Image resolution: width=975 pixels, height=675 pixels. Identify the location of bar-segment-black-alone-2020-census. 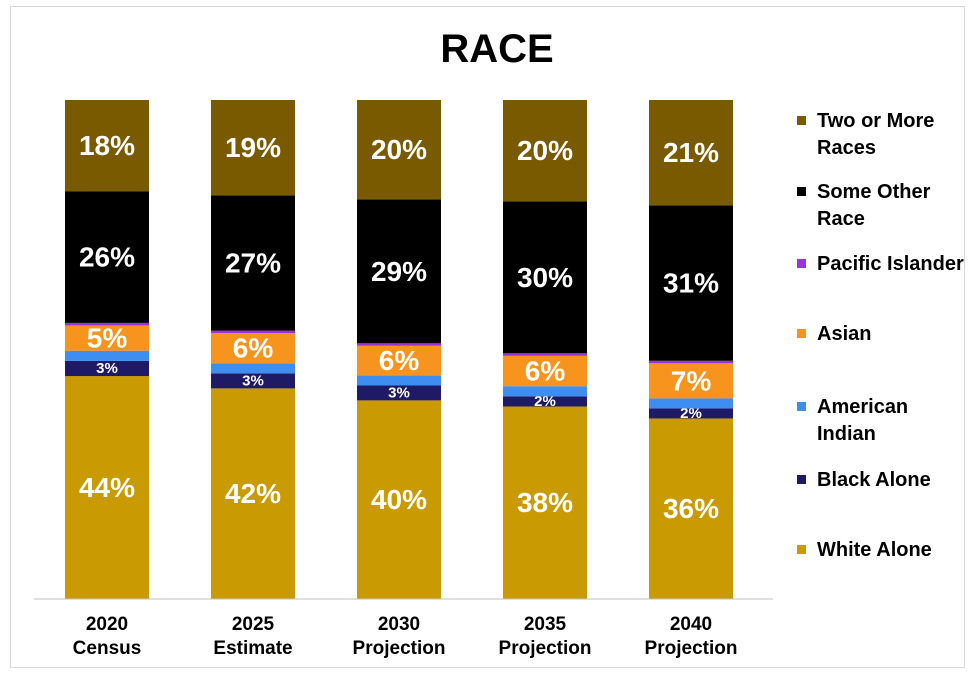
(107, 368).